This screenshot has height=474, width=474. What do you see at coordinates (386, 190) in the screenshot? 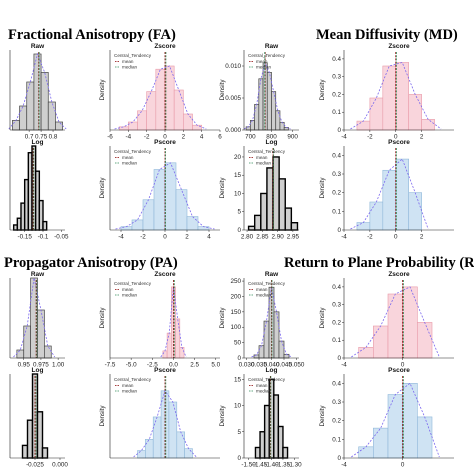
I see `panel-pscore-1: Pscore -4 -2 0 2 0 0.1 0.2 0.3 0.4 Density` at bounding box center [386, 190].